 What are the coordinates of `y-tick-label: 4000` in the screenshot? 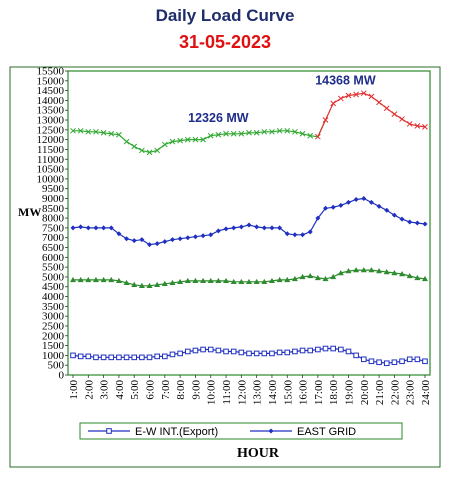 It's located at (53, 297).